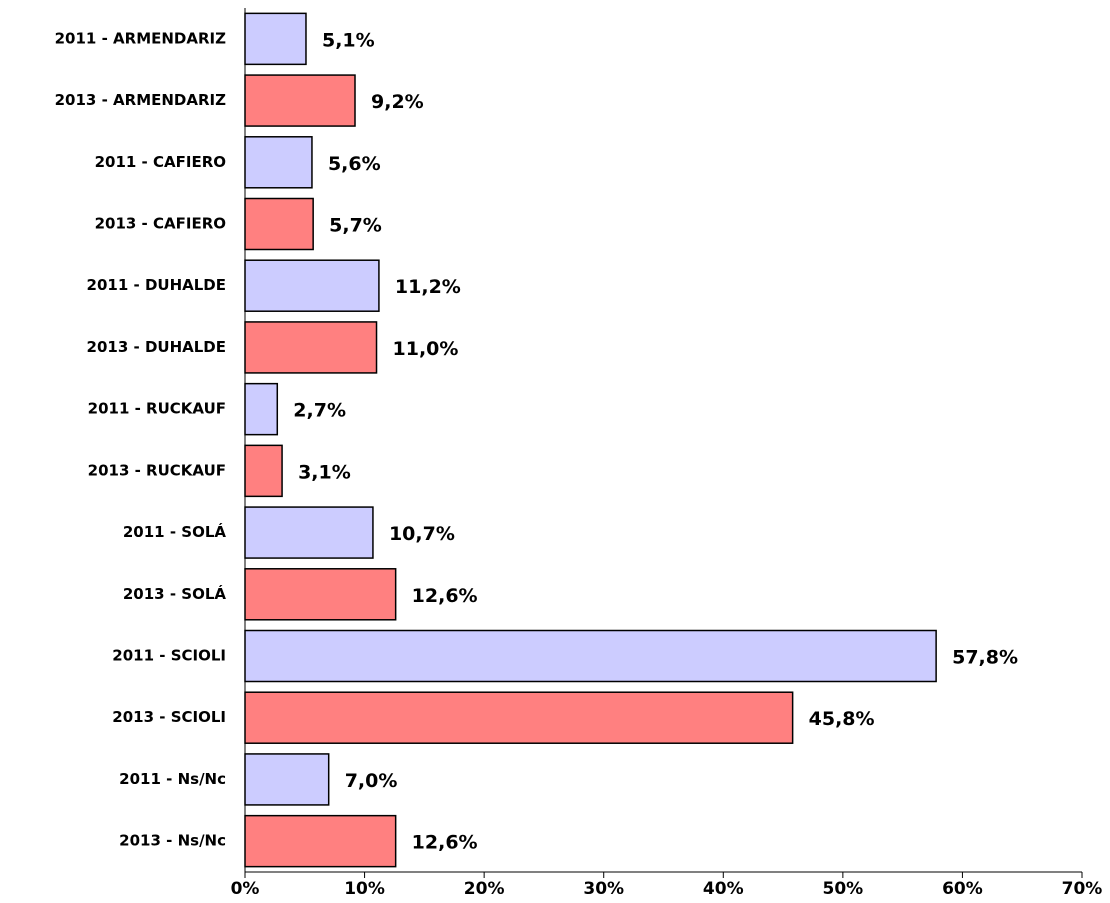  What do you see at coordinates (962, 889) in the screenshot?
I see `x-tick-label: 60%` at bounding box center [962, 889].